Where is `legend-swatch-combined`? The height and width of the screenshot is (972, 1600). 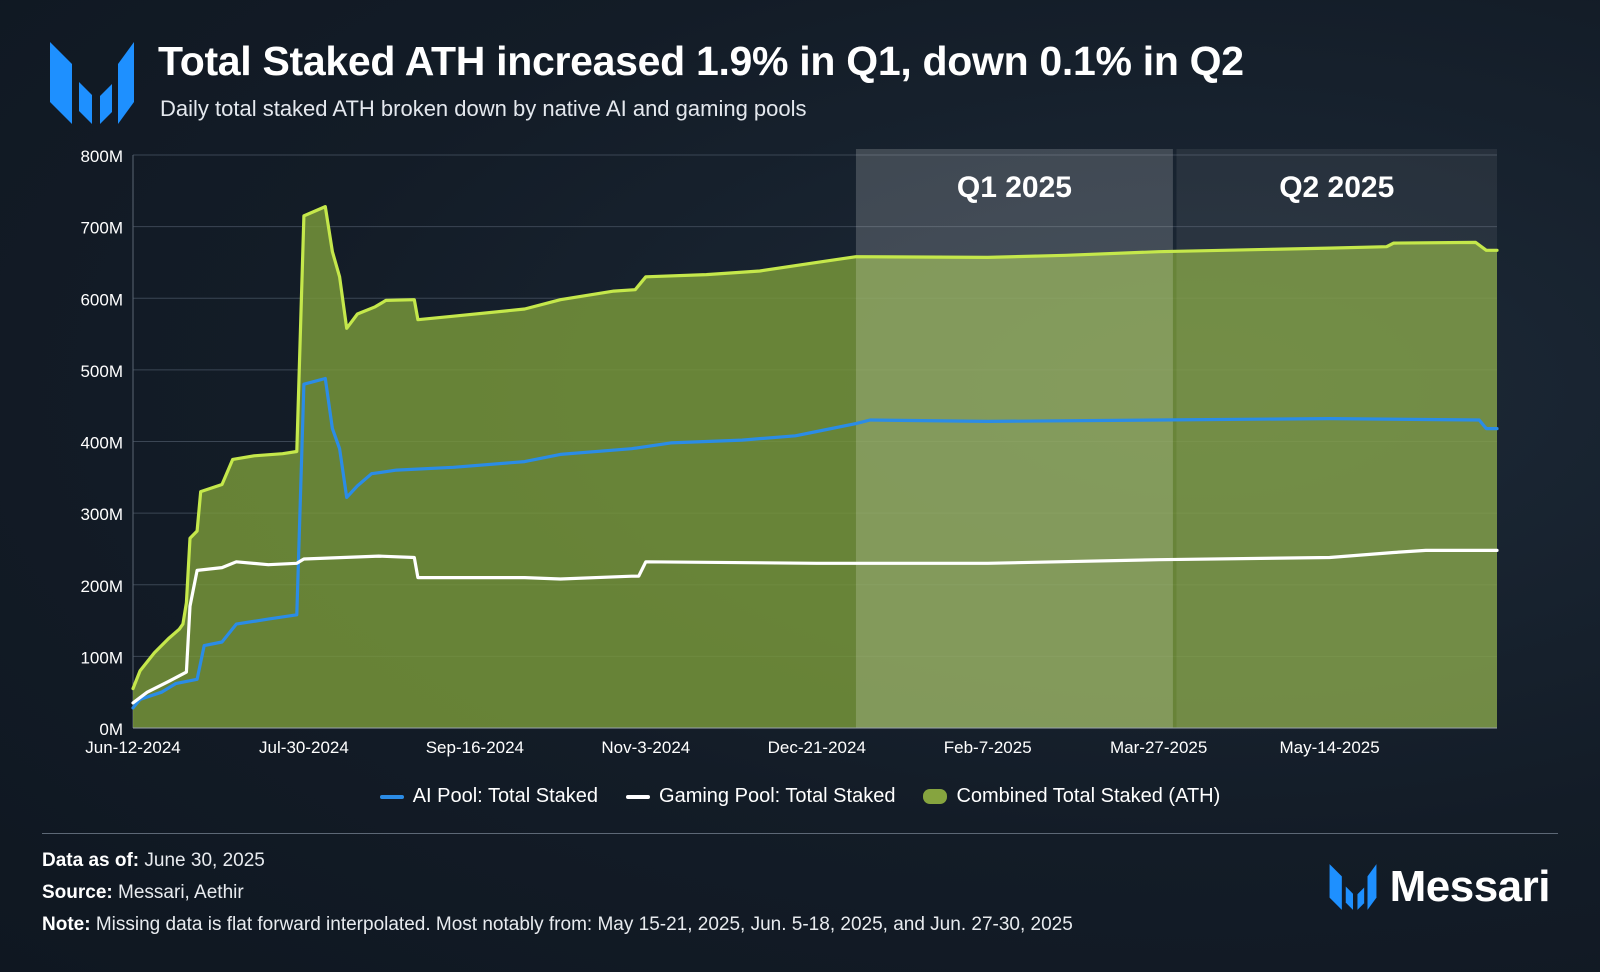 legend-swatch-combined is located at coordinates (935, 796).